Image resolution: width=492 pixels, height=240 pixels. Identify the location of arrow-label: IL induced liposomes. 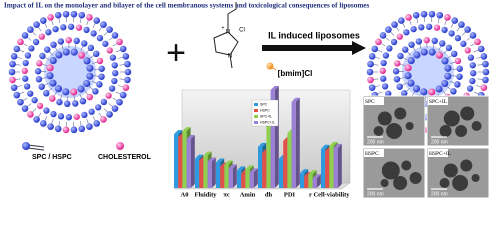
(314, 35).